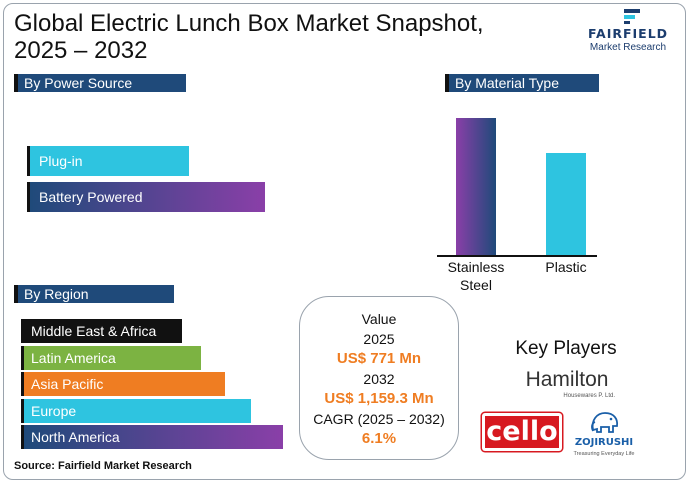 The height and width of the screenshot is (485, 691). I want to click on cello-name: cello, so click(522, 431).